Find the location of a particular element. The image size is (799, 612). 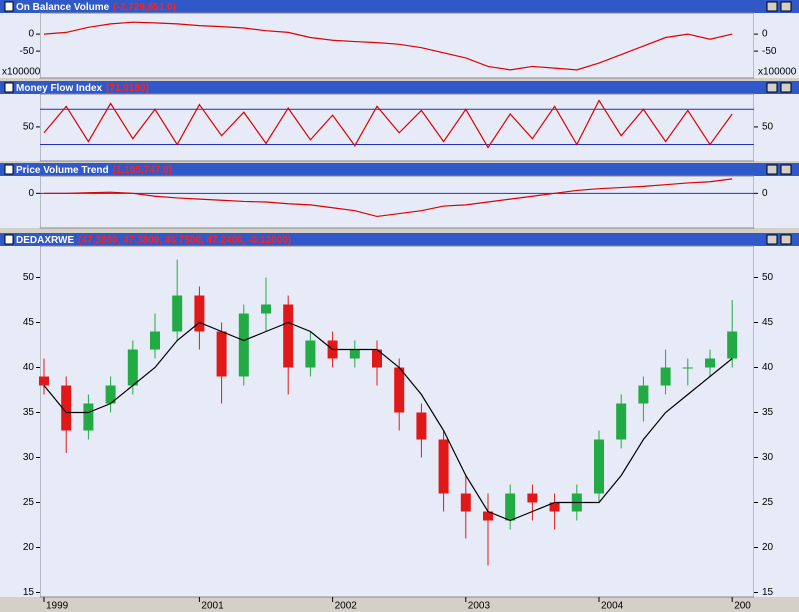

pane-title: Price Volume Trend (1,105,747.9) is located at coordinates (94, 170).